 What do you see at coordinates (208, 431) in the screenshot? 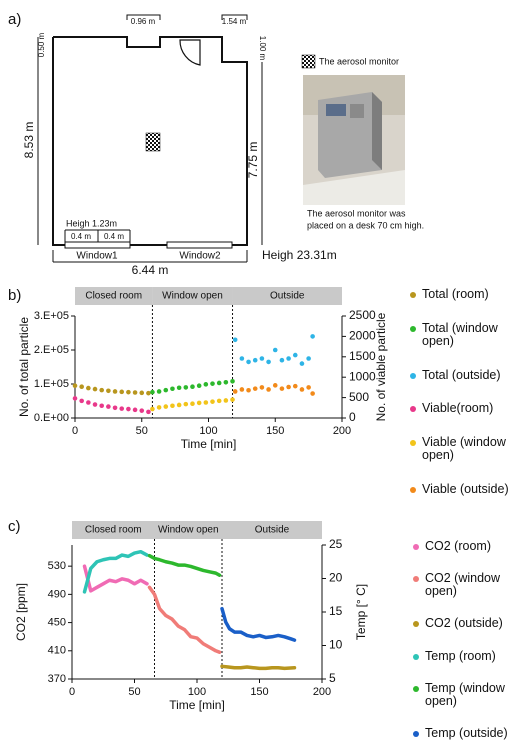
I see `x-tick-label: 100` at bounding box center [208, 431].